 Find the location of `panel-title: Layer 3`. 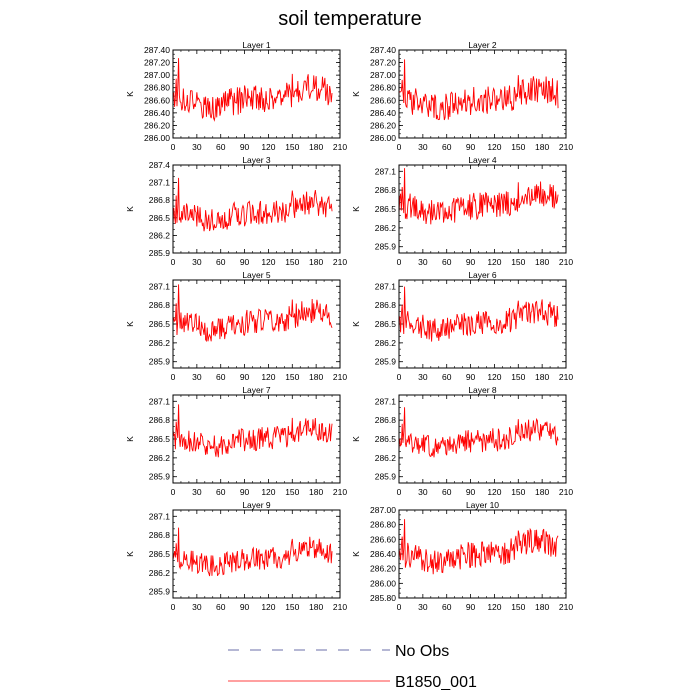

panel-title: Layer 3 is located at coordinates (256, 160).